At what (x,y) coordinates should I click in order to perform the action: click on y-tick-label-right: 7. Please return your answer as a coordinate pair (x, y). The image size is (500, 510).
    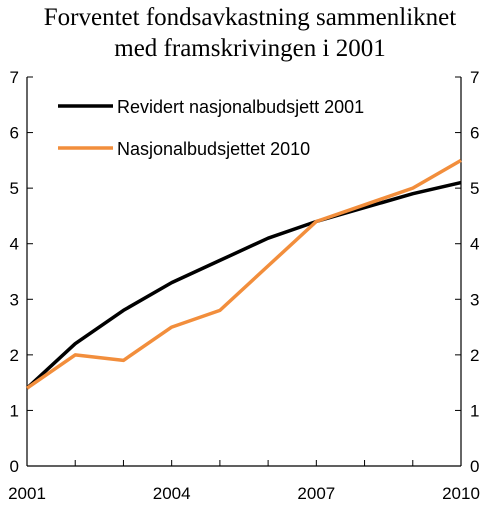
    Looking at the image, I should click on (474, 77).